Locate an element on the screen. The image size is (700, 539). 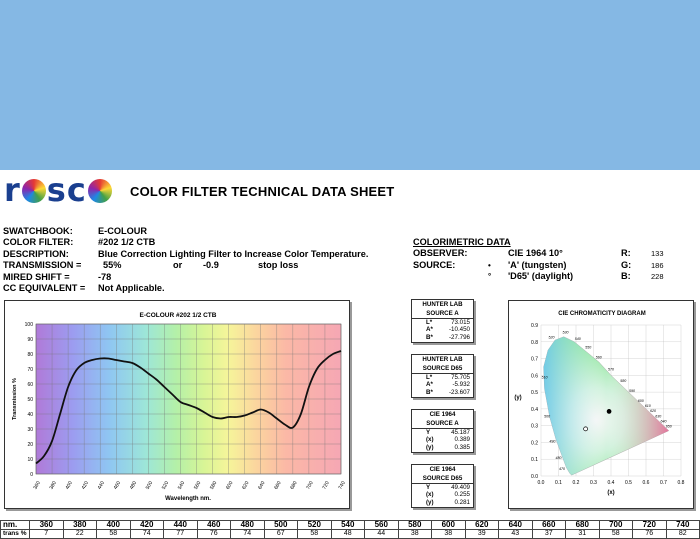
grid is located at coordinates (188, 399).